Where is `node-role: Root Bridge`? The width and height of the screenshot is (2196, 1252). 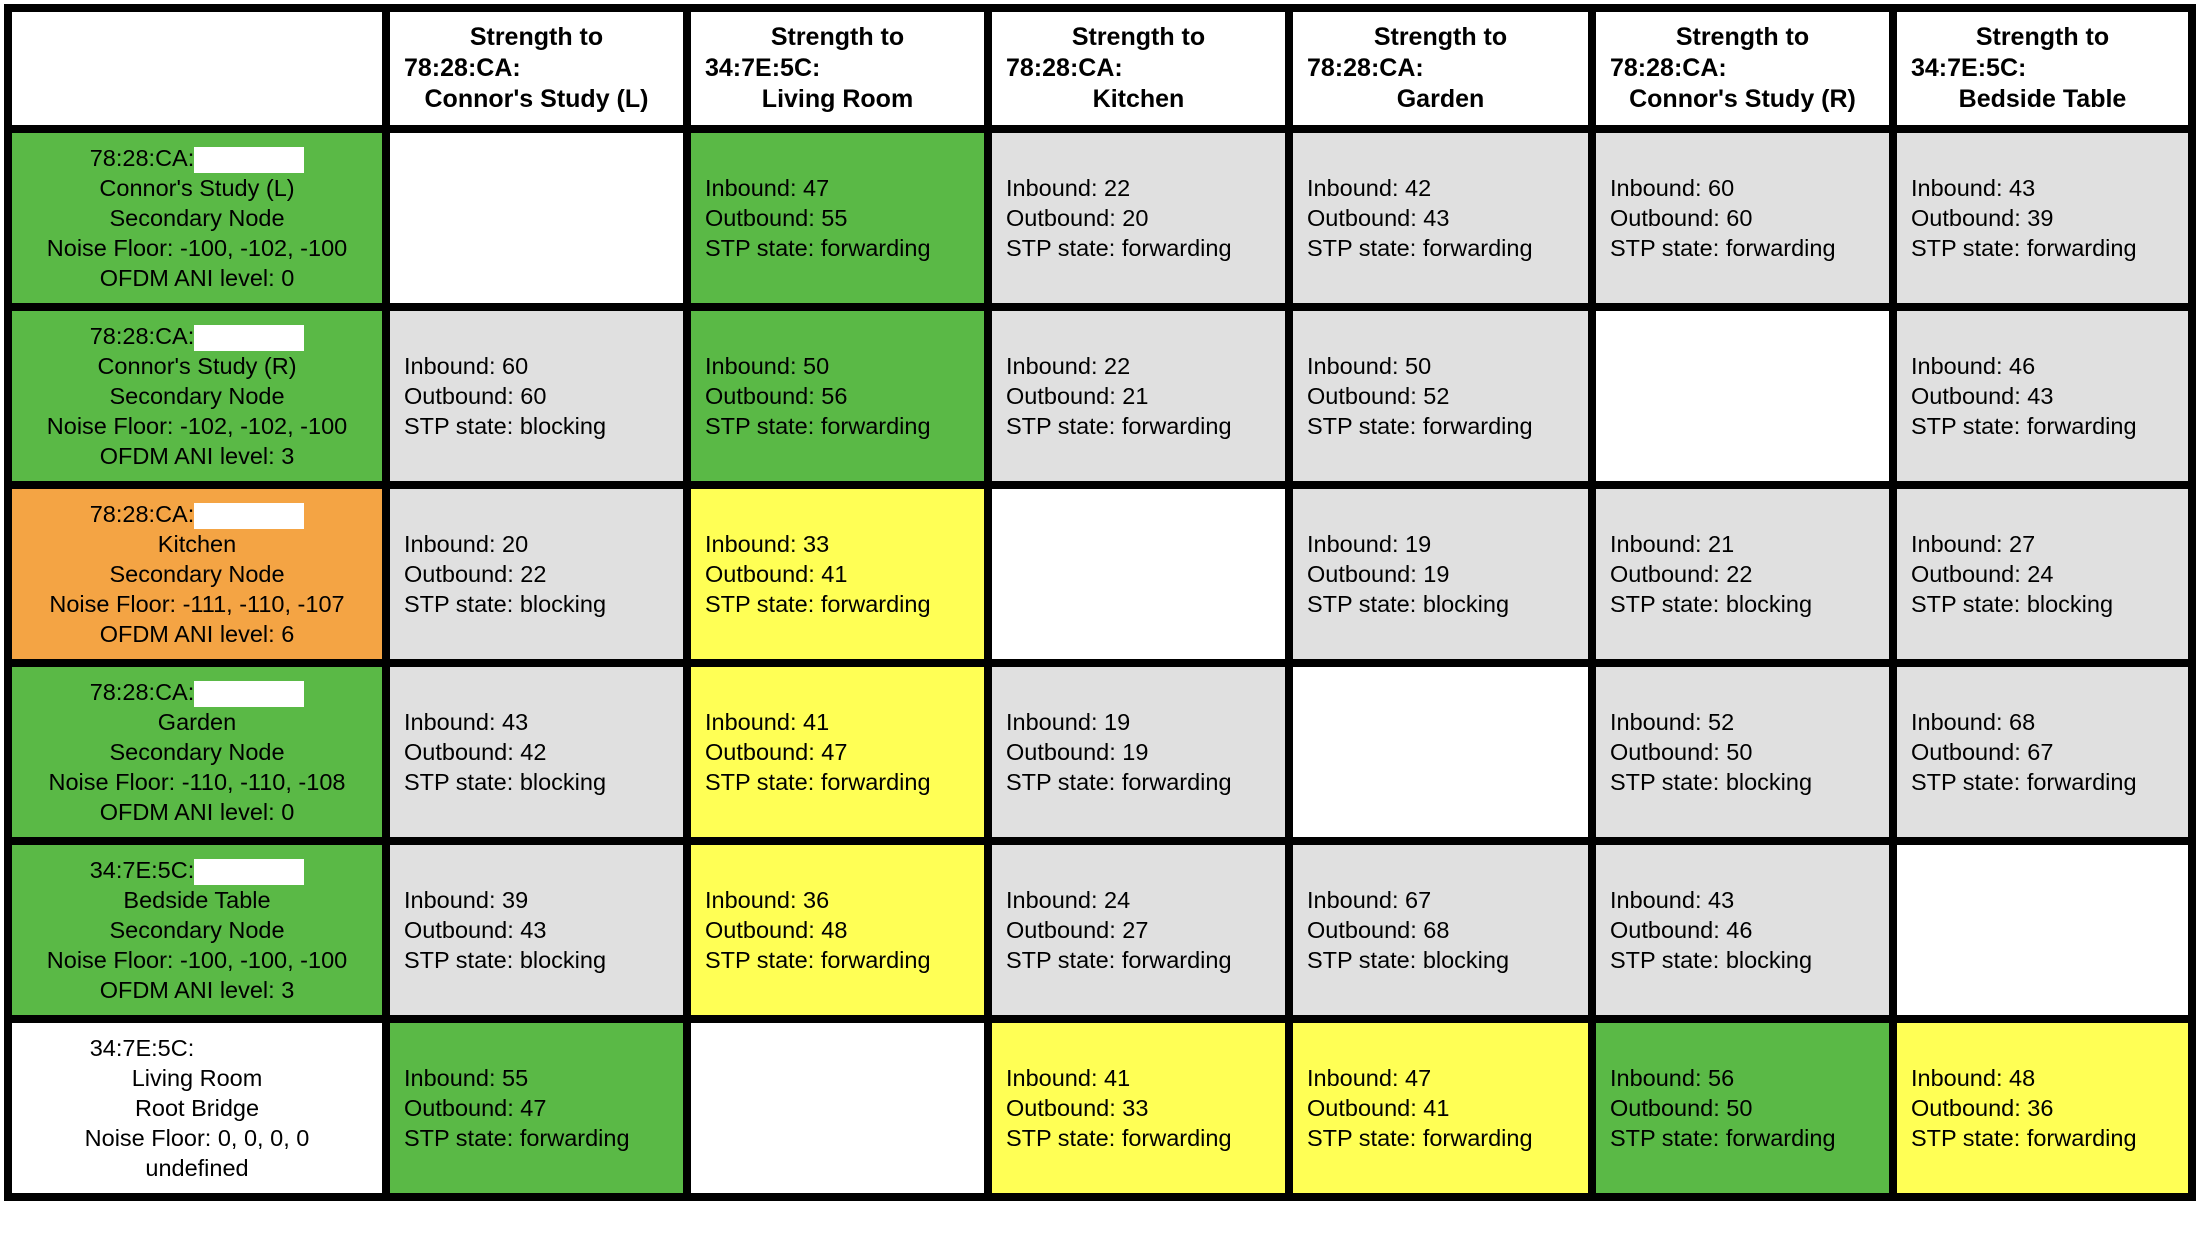 node-role: Root Bridge is located at coordinates (197, 1108).